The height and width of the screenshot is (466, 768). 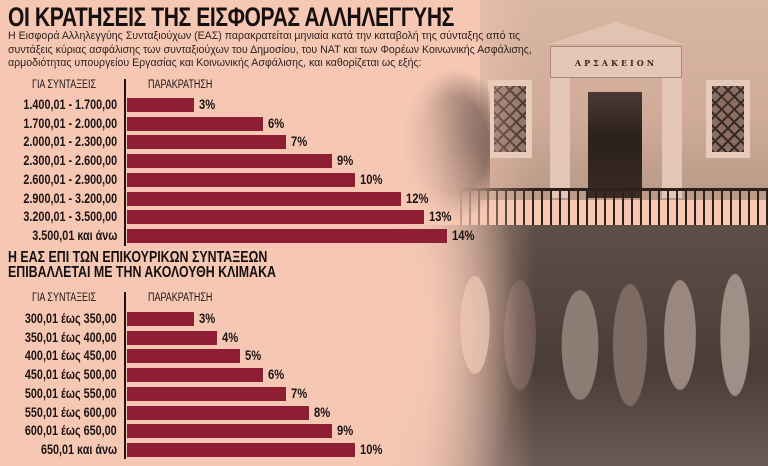 What do you see at coordinates (70, 217) in the screenshot?
I see `bar-category-label: 3.200,01 - 3.500,00` at bounding box center [70, 217].